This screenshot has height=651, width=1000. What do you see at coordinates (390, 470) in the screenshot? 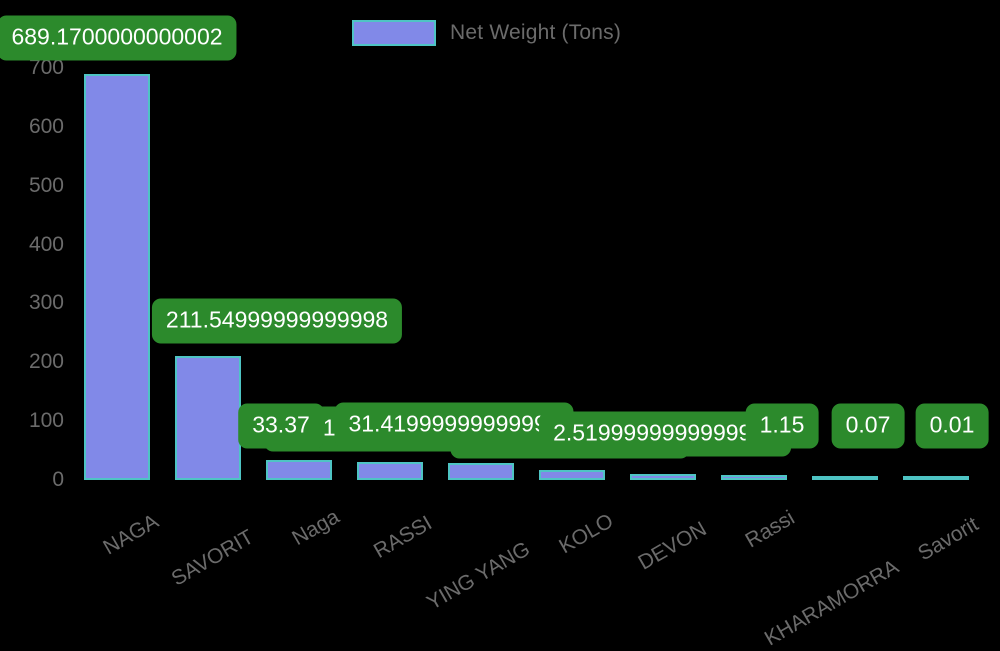
I see `bar-rassi-upper` at bounding box center [390, 470].